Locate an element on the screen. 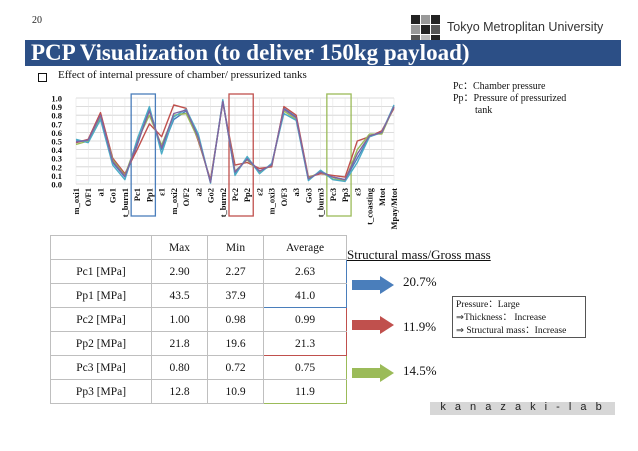 This screenshot has height=451, width=638. x-tick-label: t_coasting is located at coordinates (370, 206).